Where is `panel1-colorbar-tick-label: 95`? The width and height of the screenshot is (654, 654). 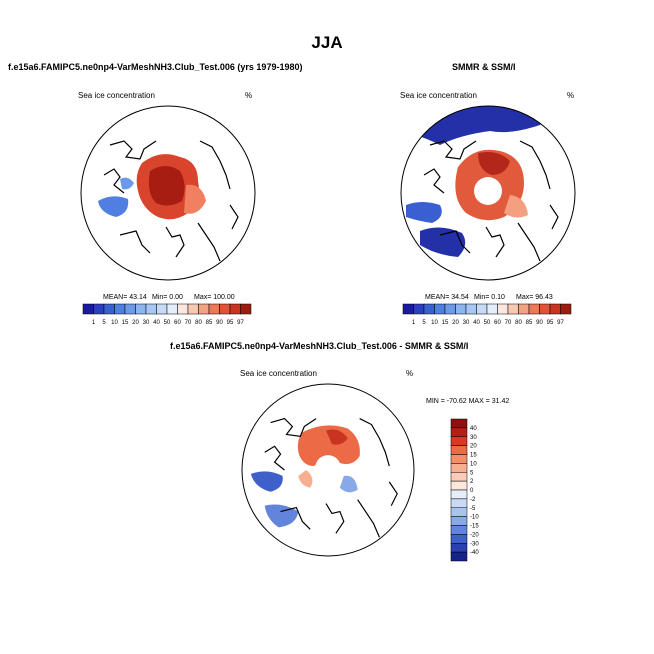
panel1-colorbar-tick-label: 95 is located at coordinates (230, 323).